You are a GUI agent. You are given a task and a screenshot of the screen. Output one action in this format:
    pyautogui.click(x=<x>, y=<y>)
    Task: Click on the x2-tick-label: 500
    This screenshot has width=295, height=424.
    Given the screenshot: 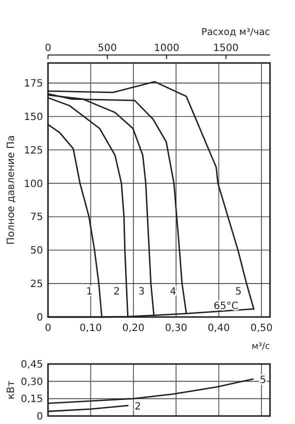 What is the action you would take?
    pyautogui.click(x=107, y=48)
    